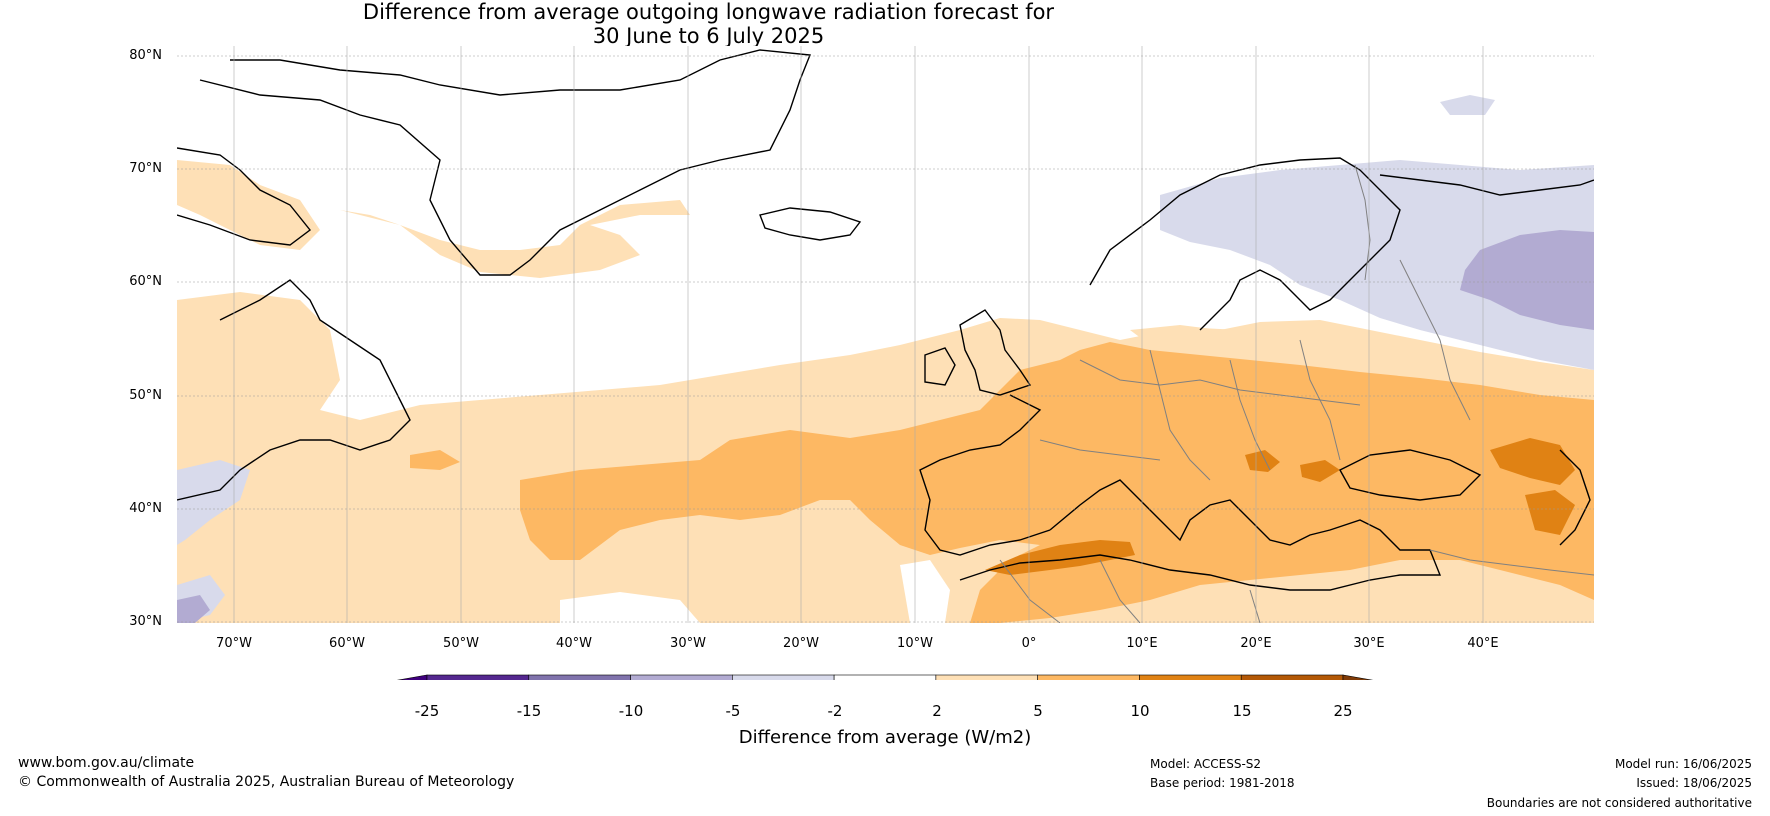 The width and height of the screenshot is (1770, 816). What do you see at coordinates (733, 711) in the screenshot?
I see `cbar-tick-neg5: -5` at bounding box center [733, 711].